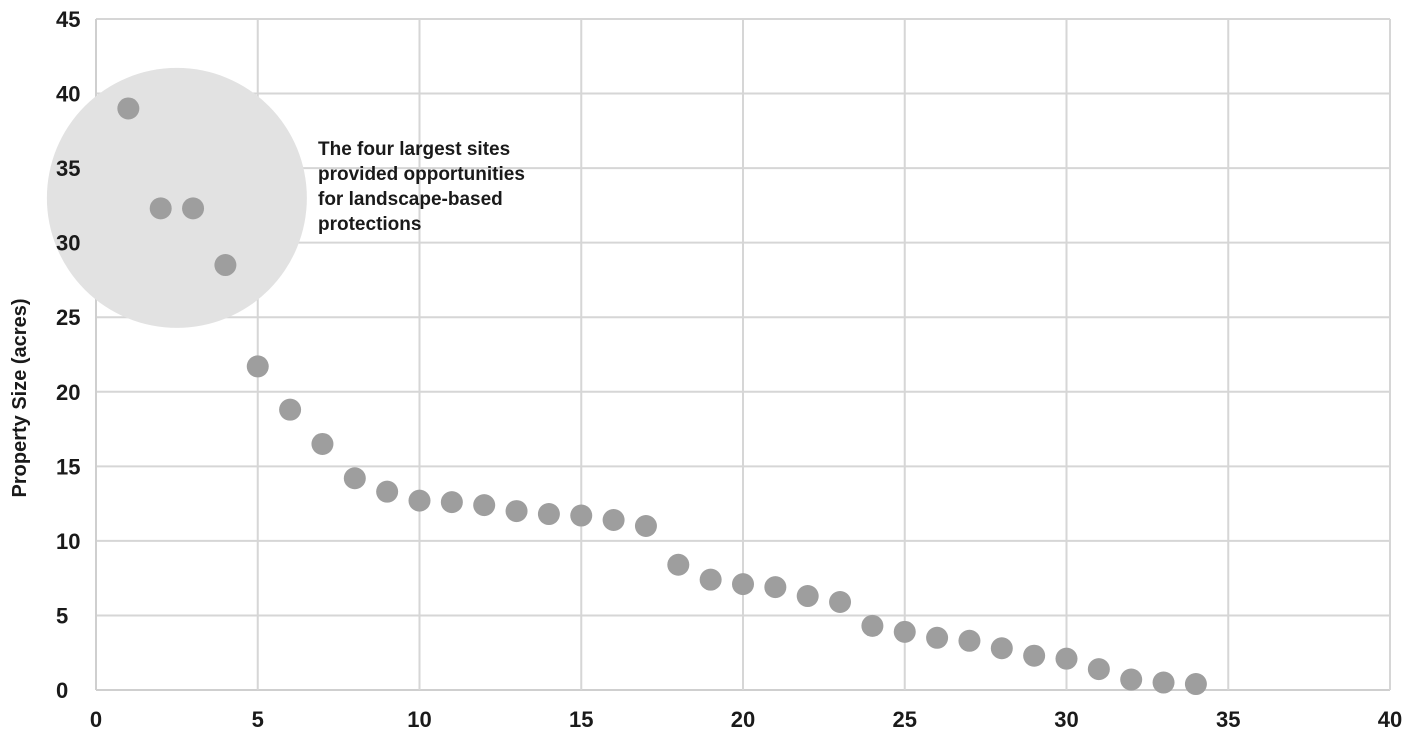 This screenshot has height=755, width=1421. Describe the element at coordinates (68, 355) in the screenshot. I see `y-axis-tick-labels: 0 5 10 15 20 25 30 35 40 45` at that location.